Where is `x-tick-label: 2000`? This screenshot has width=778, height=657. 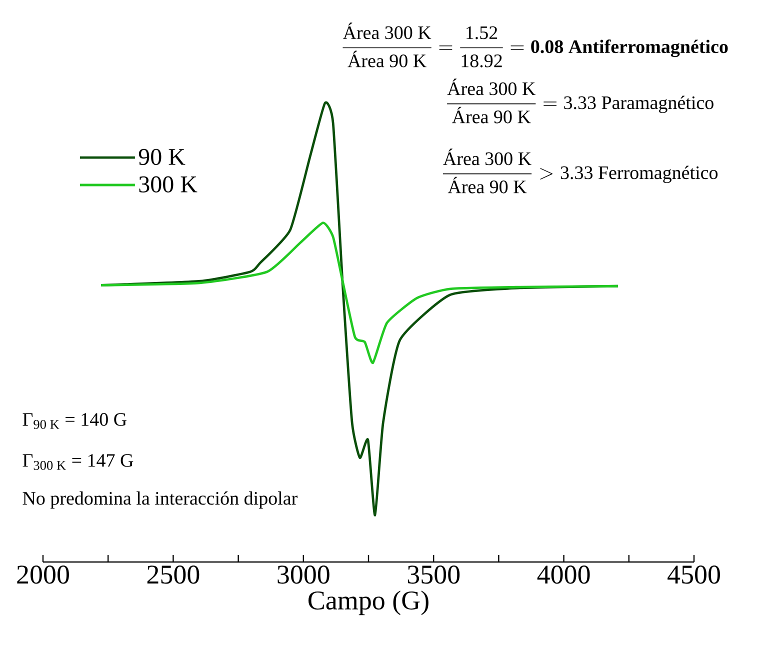
x-tick-label: 2000 is located at coordinates (43, 575).